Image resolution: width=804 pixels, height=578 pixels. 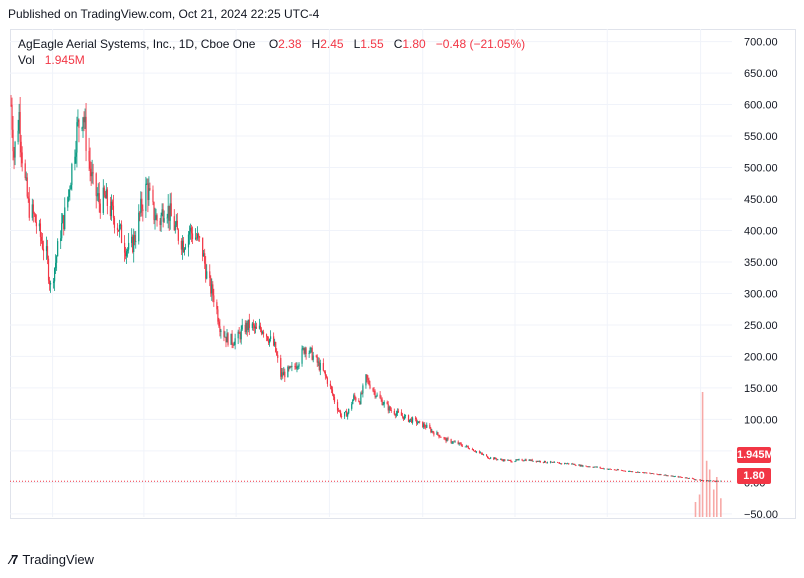 I want to click on y-tick-label: 650.00, so click(x=761, y=74).